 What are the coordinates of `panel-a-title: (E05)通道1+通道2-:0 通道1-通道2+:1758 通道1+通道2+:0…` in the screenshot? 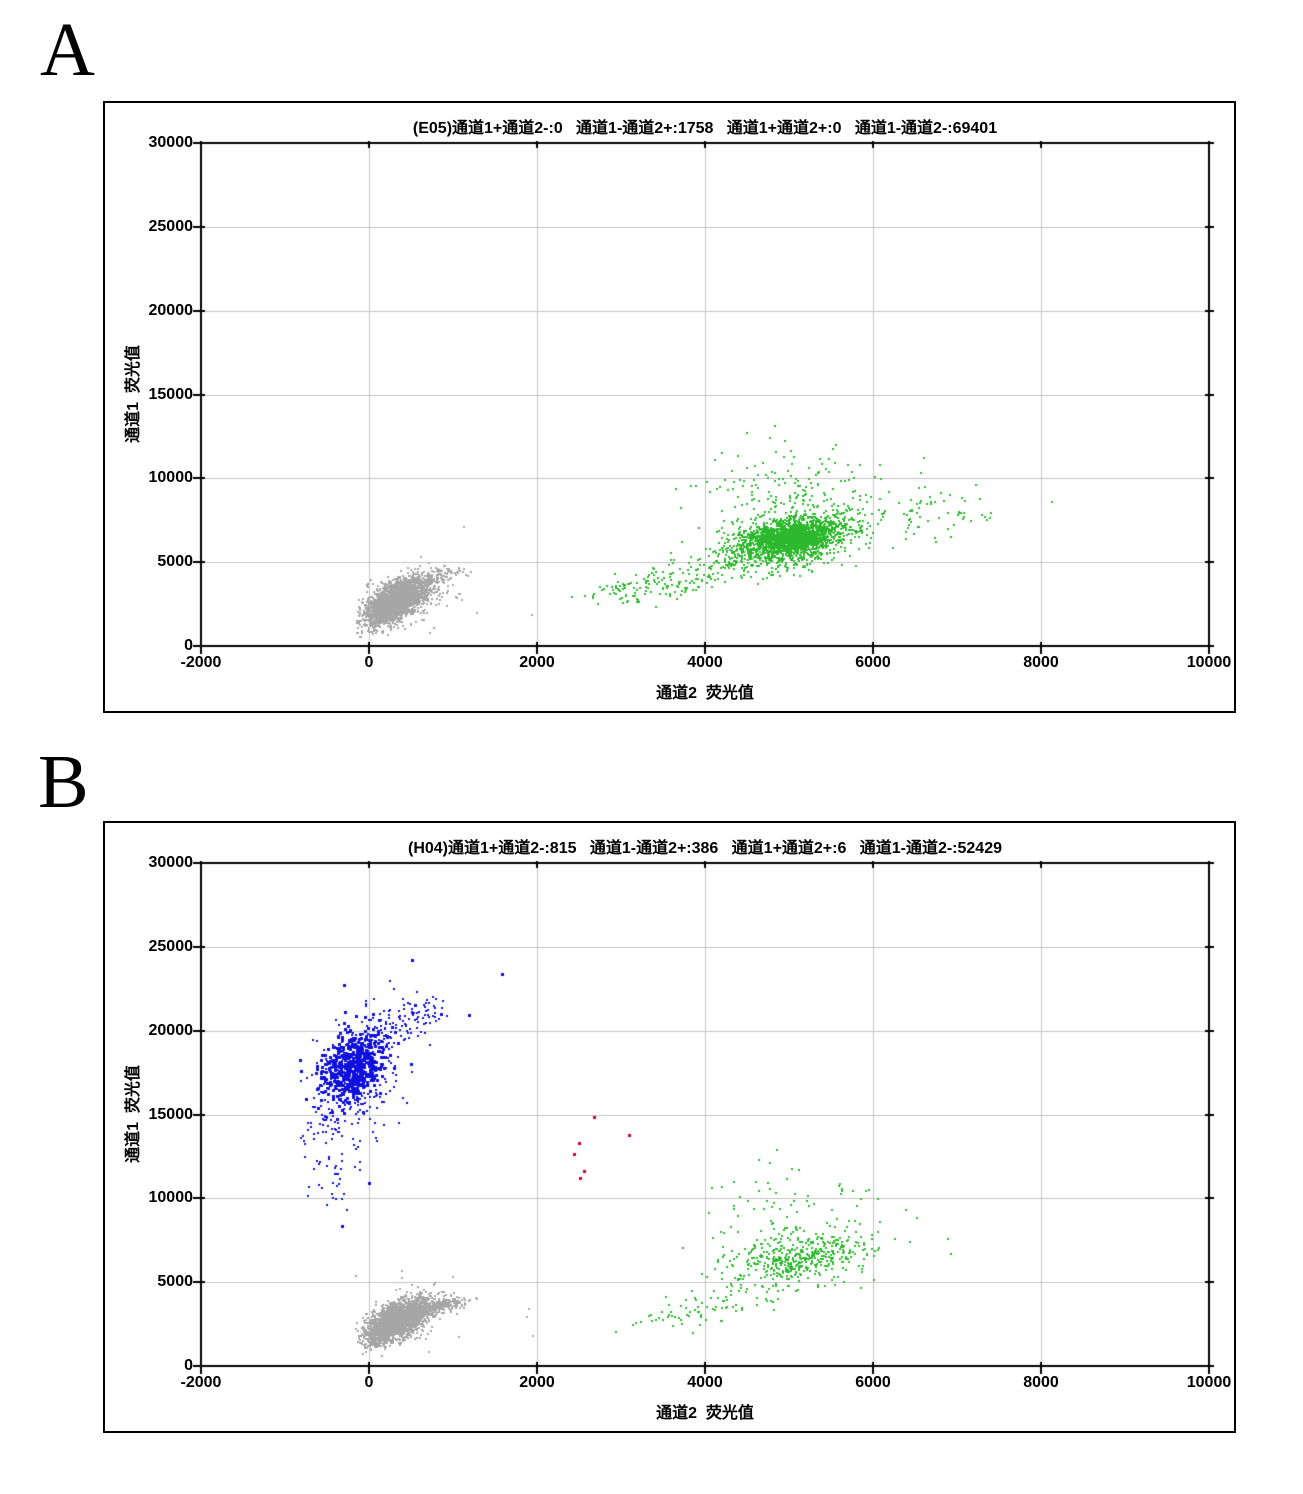 It's located at (705, 128).